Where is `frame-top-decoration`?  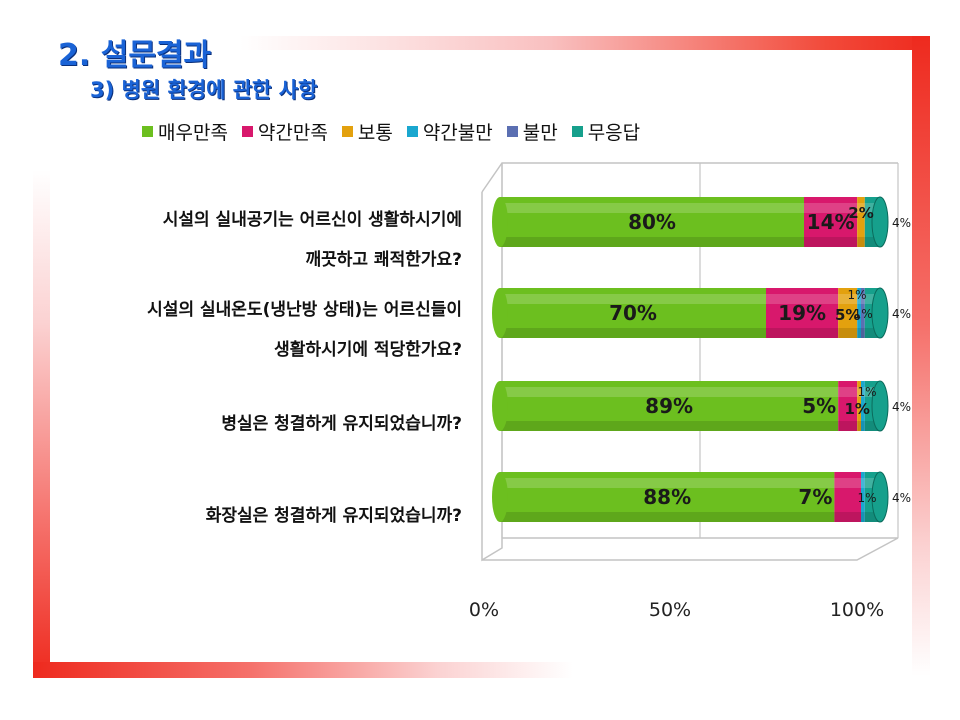
frame-top-decoration is located at coordinates (585, 43).